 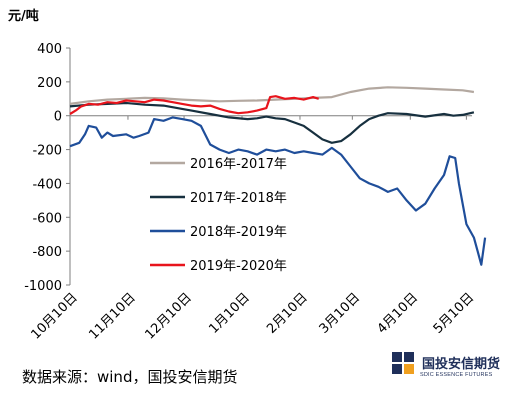 What do you see at coordinates (47, 252) in the screenshot?
I see `y-tick-label: -800` at bounding box center [47, 252].